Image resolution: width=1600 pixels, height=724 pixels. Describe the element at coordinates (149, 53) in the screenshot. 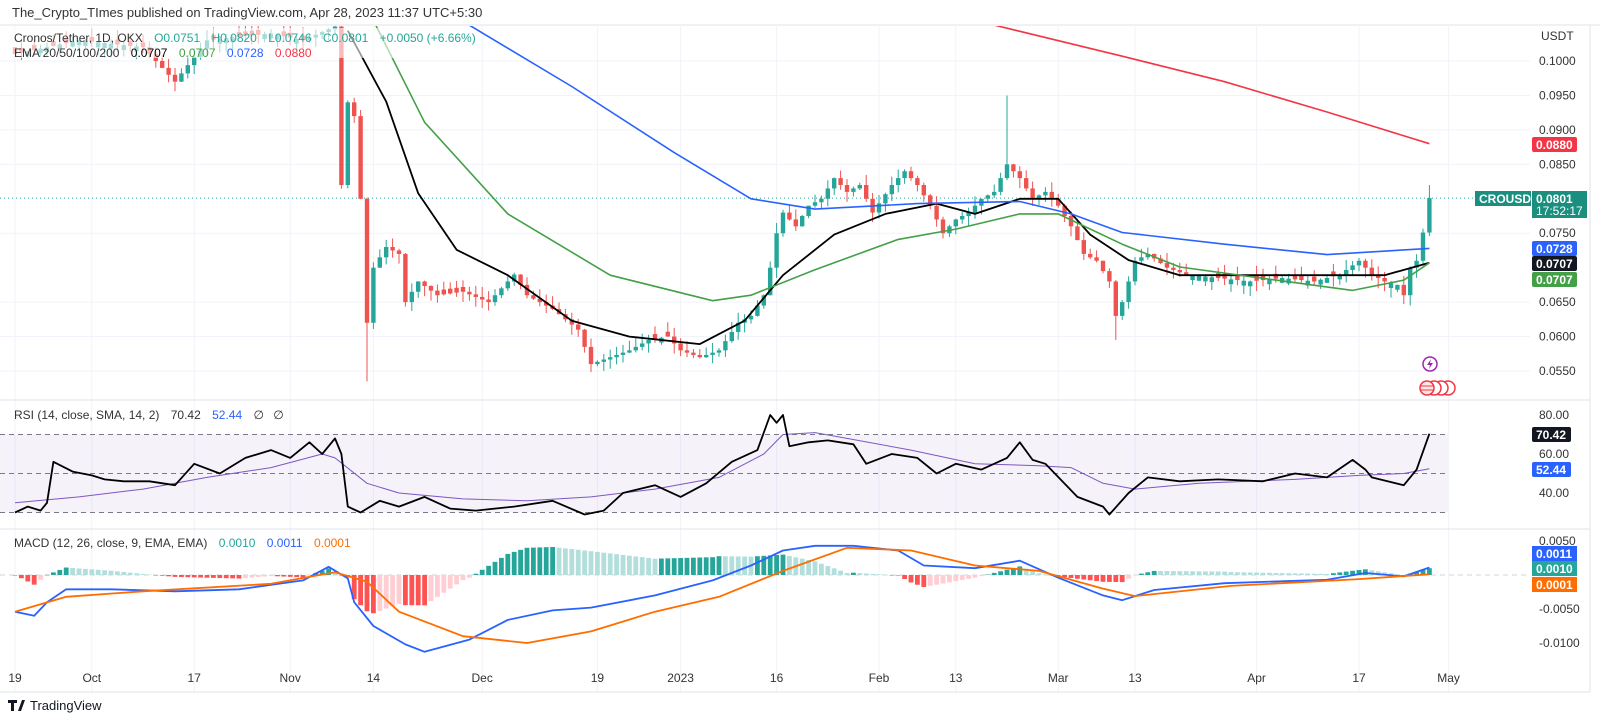

I see `ema20-value: 0.0707` at that location.